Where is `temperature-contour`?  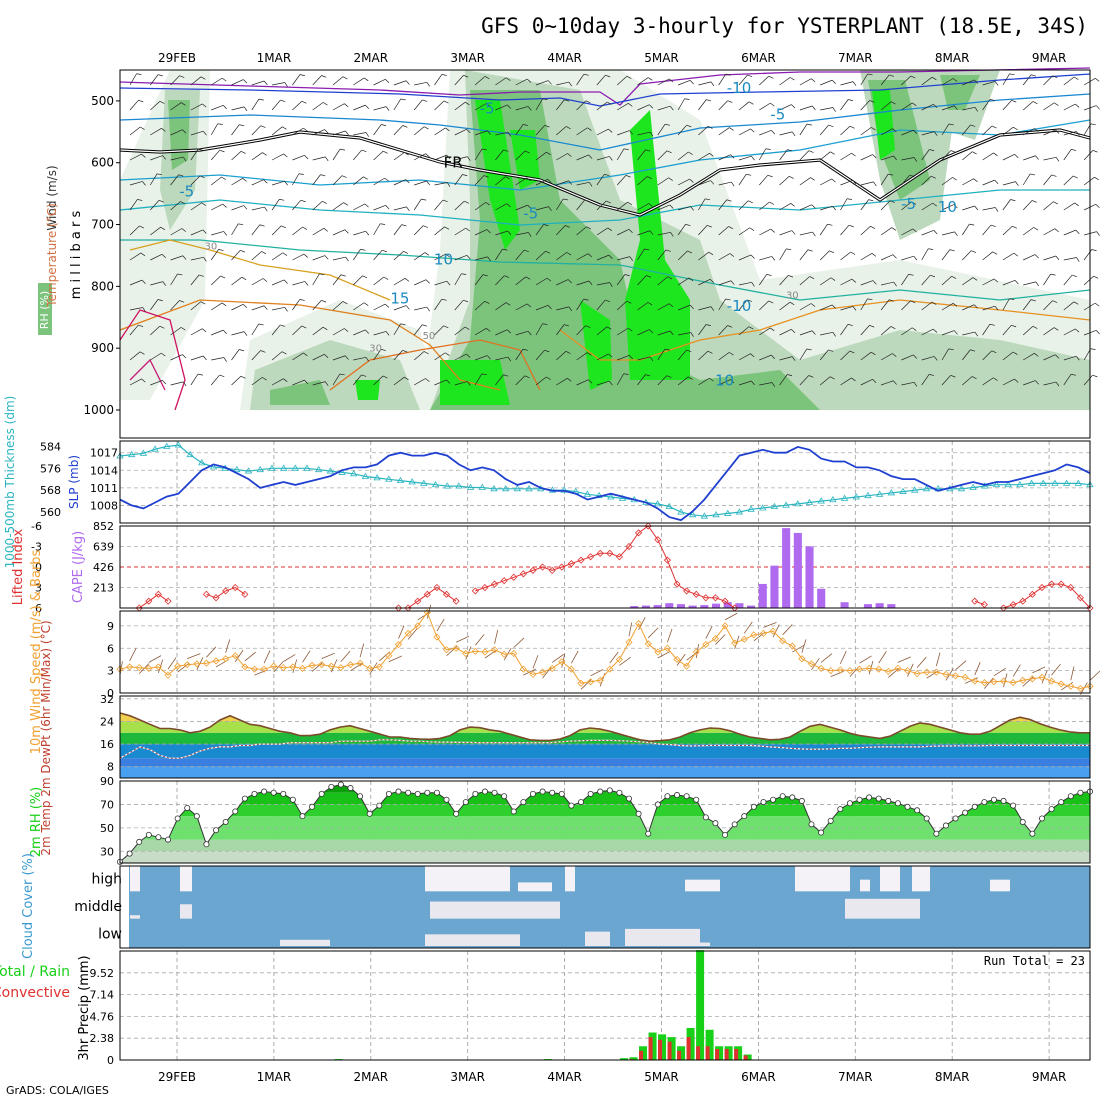
temperature-contour is located at coordinates (260, 270).